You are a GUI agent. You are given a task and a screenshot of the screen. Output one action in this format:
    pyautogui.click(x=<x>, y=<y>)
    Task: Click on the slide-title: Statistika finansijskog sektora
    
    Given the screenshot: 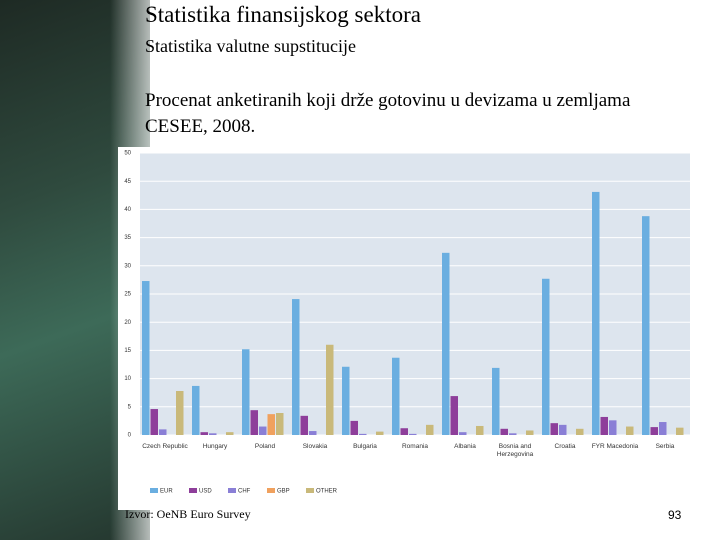 What is the action you would take?
    pyautogui.click(x=283, y=14)
    